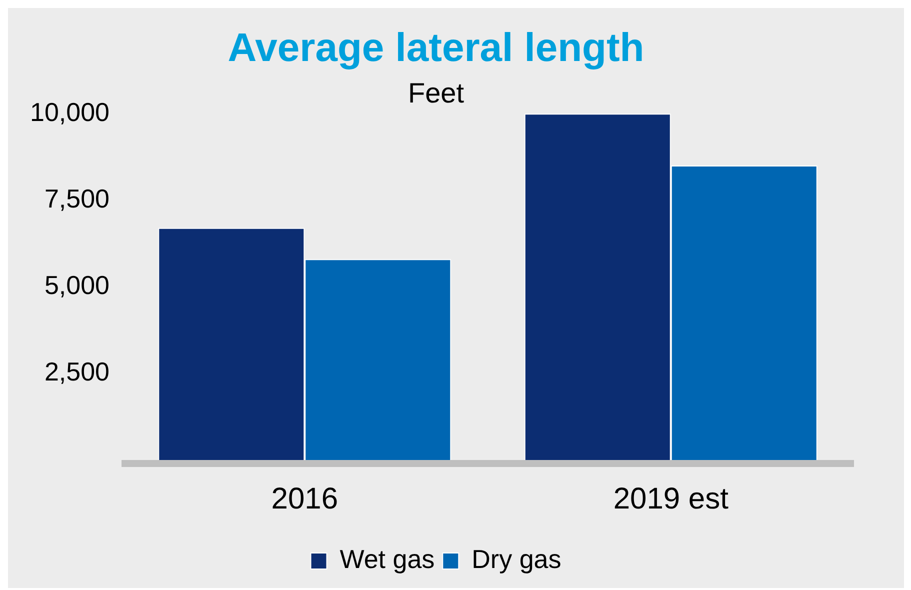  I want to click on x-tick-label: 2019 est, so click(671, 499).